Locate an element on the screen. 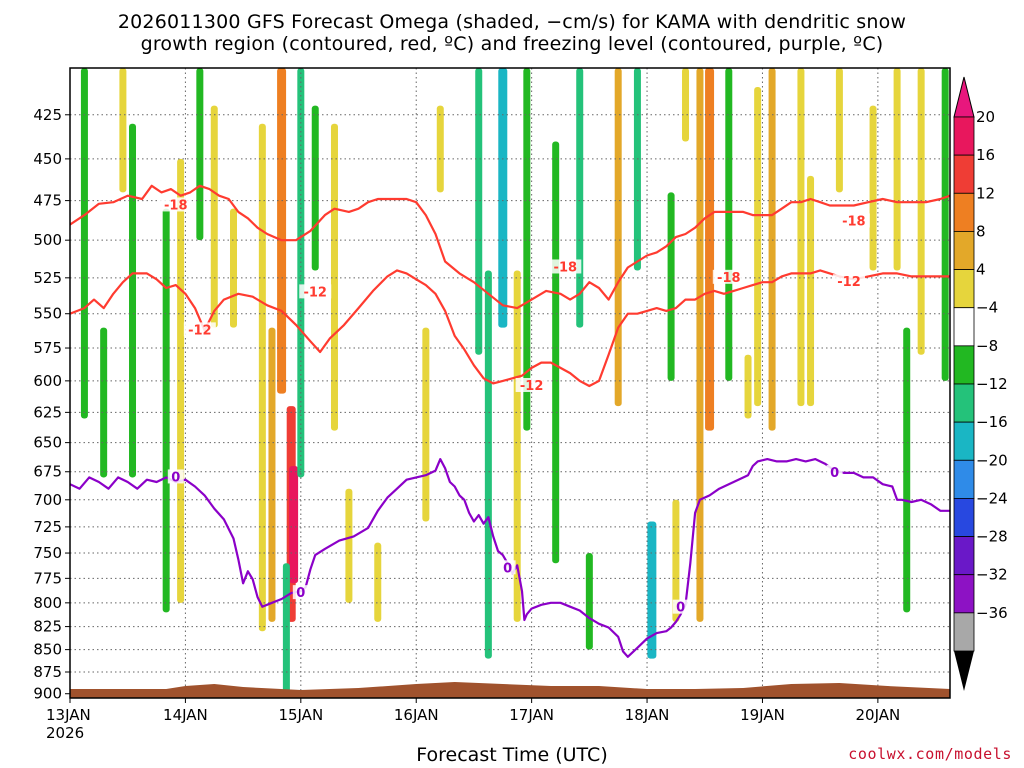 The height and width of the screenshot is (768, 1024). y-tick-label: 625 is located at coordinates (47, 412).